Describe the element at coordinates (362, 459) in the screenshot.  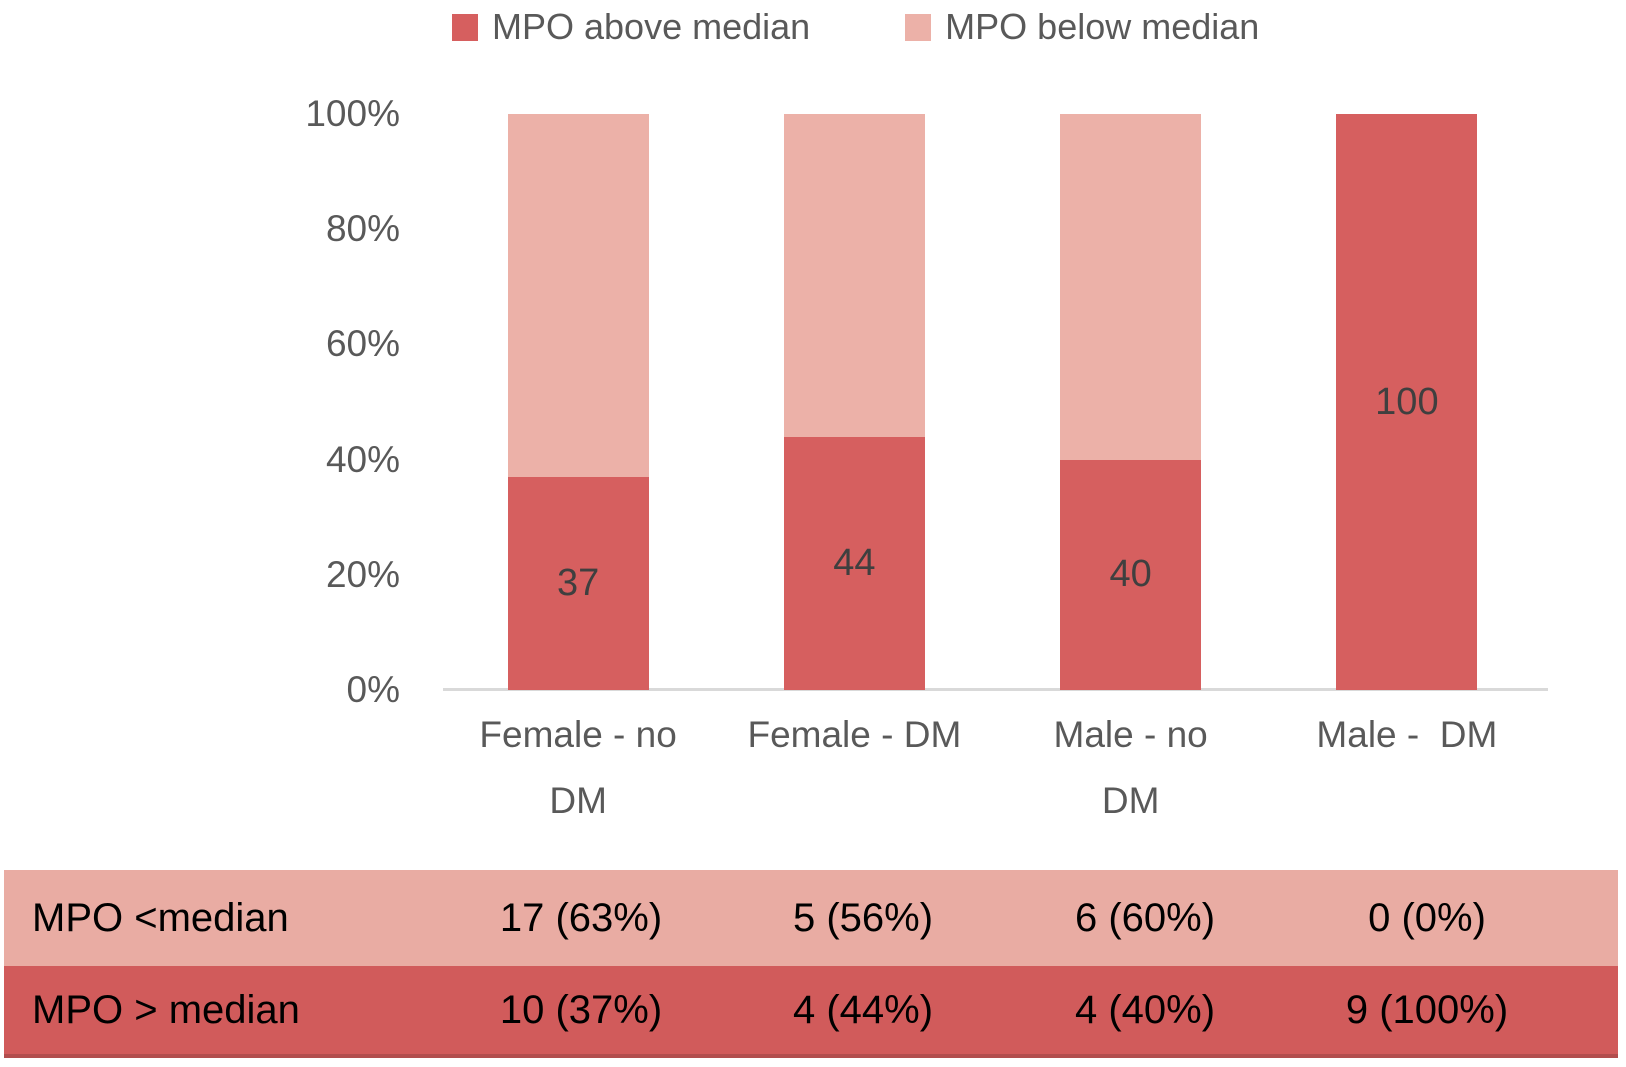
I see `y-axis-tick-label: 40%` at that location.